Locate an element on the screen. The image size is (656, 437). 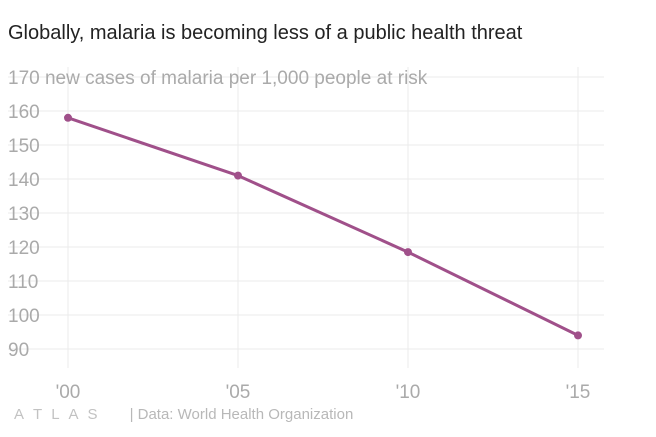
y-tick-label: 130 is located at coordinates (24, 214).